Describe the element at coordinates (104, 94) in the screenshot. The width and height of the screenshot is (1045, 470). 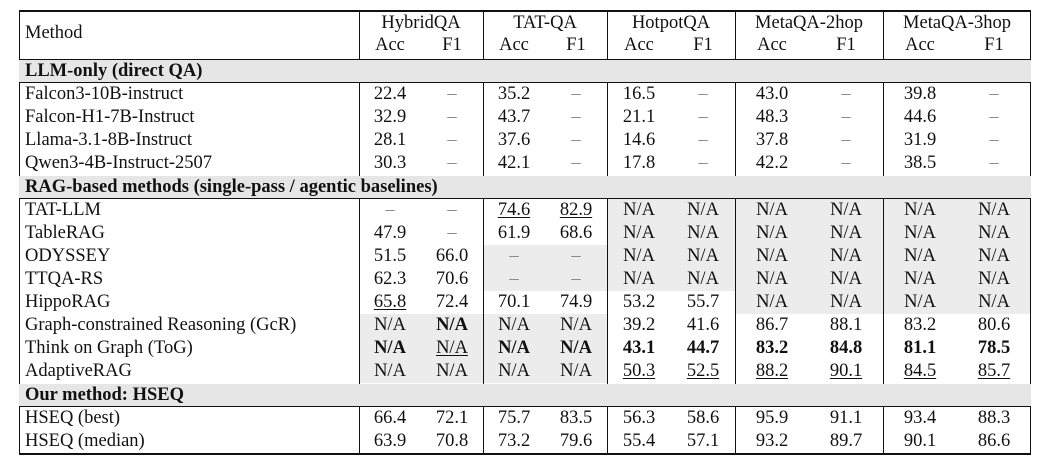
I see `method-name: Falcon3-10B-instruct` at that location.